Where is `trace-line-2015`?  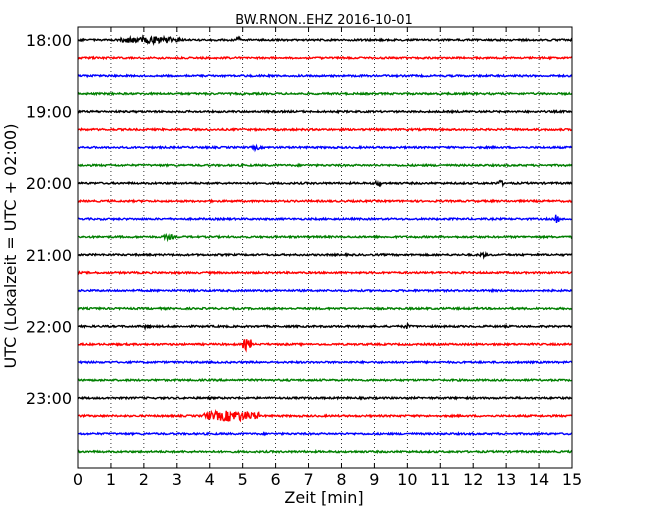
trace-line-2015 is located at coordinates (325, 201).